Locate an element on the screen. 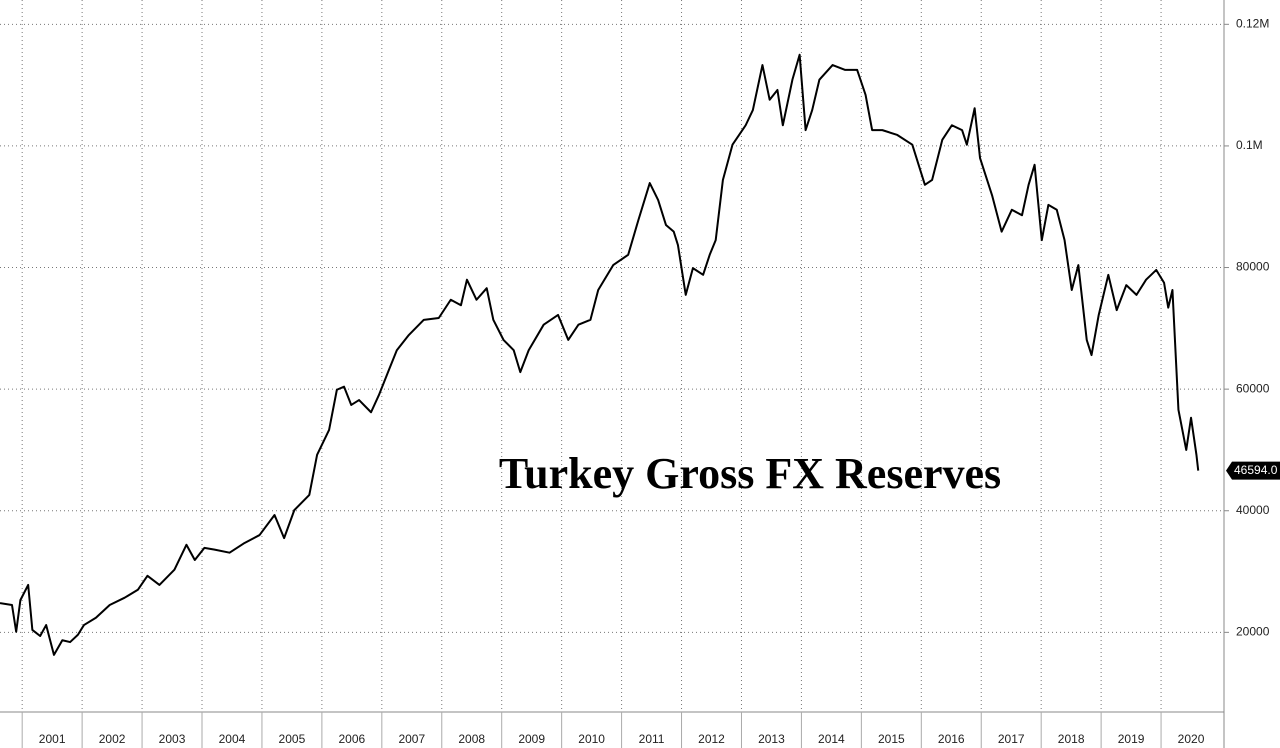 The height and width of the screenshot is (748, 1280). x-tick-label: 2007 is located at coordinates (411, 739).